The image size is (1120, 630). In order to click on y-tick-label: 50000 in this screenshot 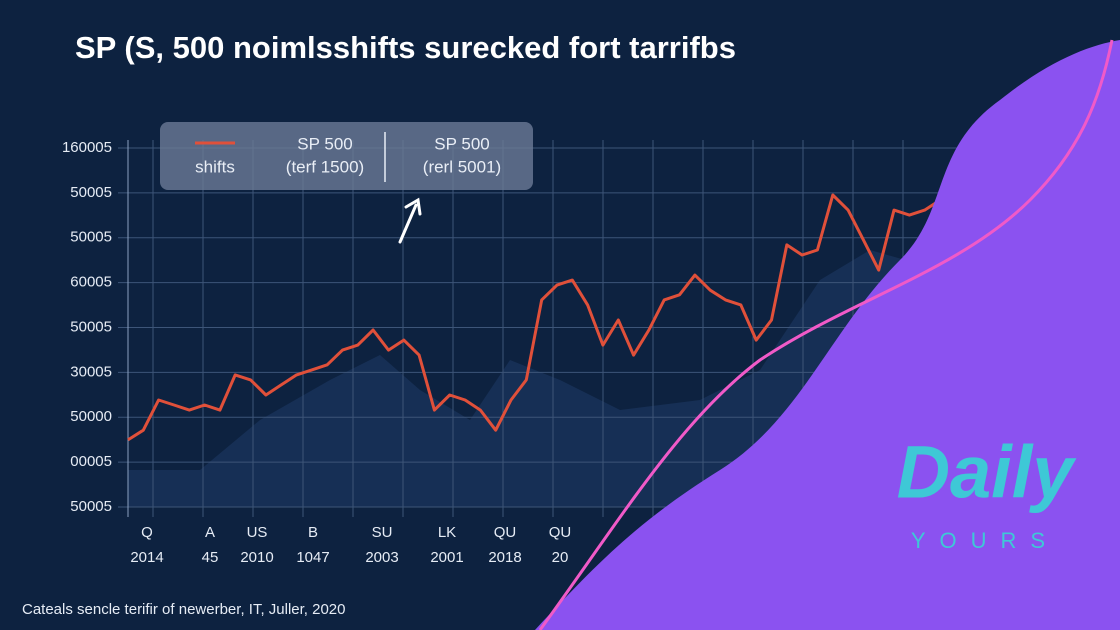, I will do `click(91, 416)`.